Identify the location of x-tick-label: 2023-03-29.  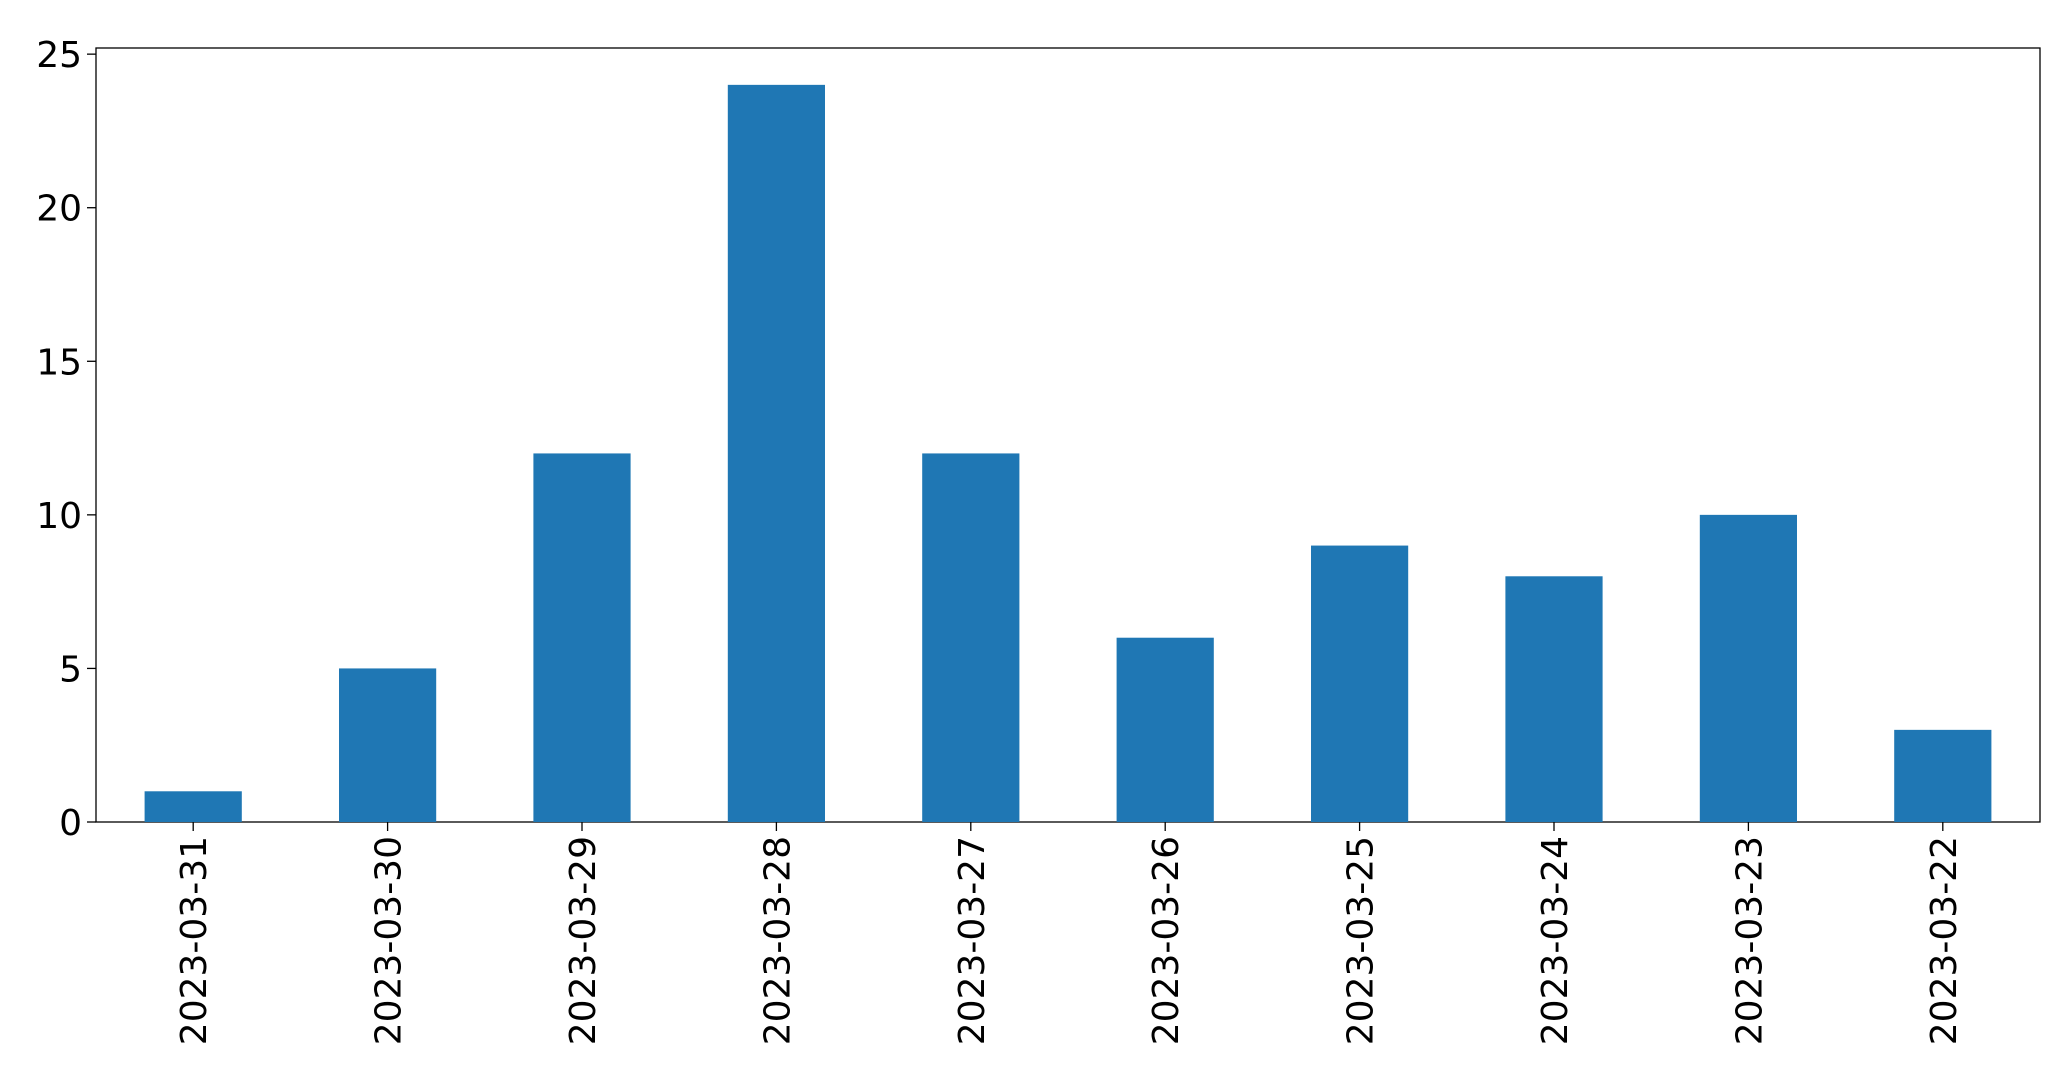
(583, 940).